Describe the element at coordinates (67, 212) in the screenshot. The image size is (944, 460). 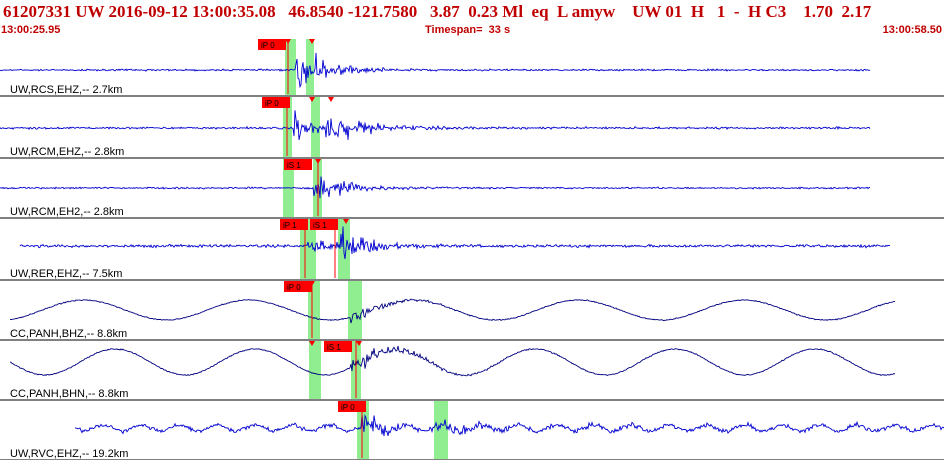
I see `channel-label: UW,RCM,EH2,-- 2.8km` at that location.